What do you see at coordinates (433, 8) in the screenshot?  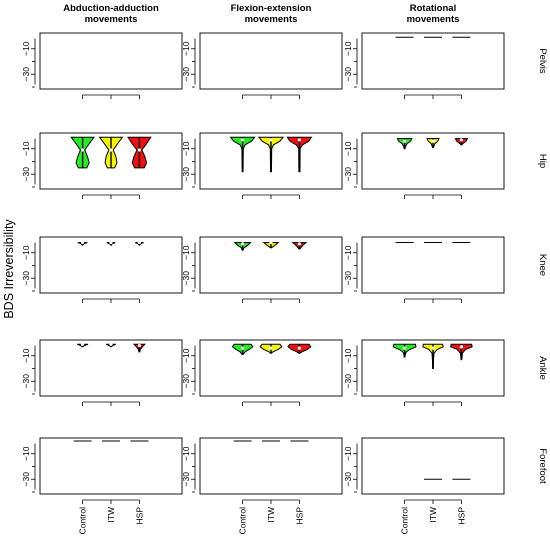 I see `column-title: Rotational` at bounding box center [433, 8].